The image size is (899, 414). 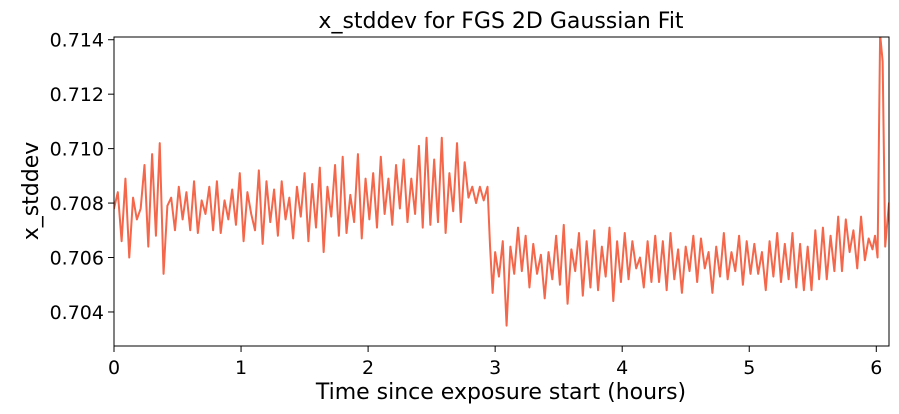 I want to click on y-tick-label: 0.706, so click(x=77, y=259).